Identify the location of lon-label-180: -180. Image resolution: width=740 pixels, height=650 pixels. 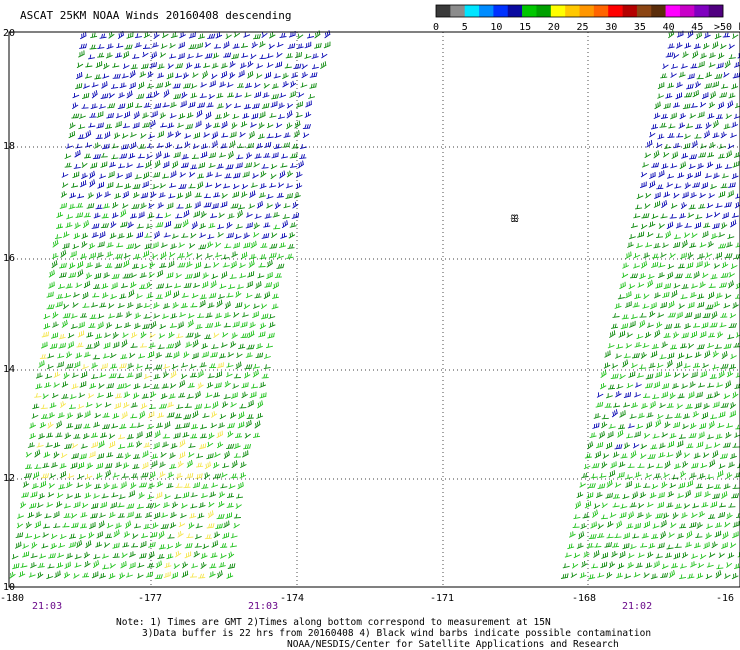
(12, 598).